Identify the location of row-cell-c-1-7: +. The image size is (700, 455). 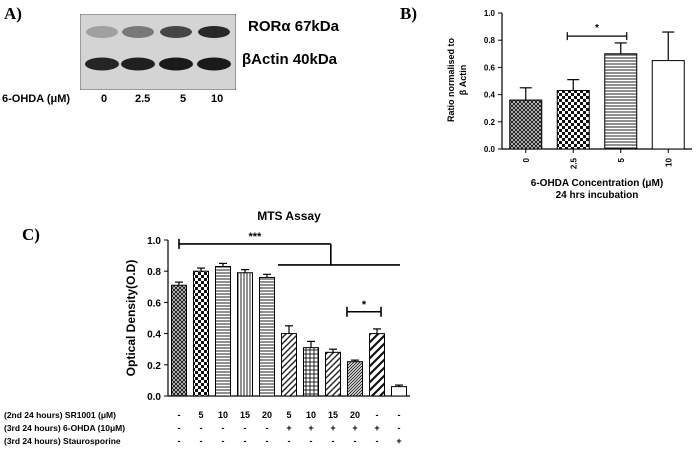
(332, 428).